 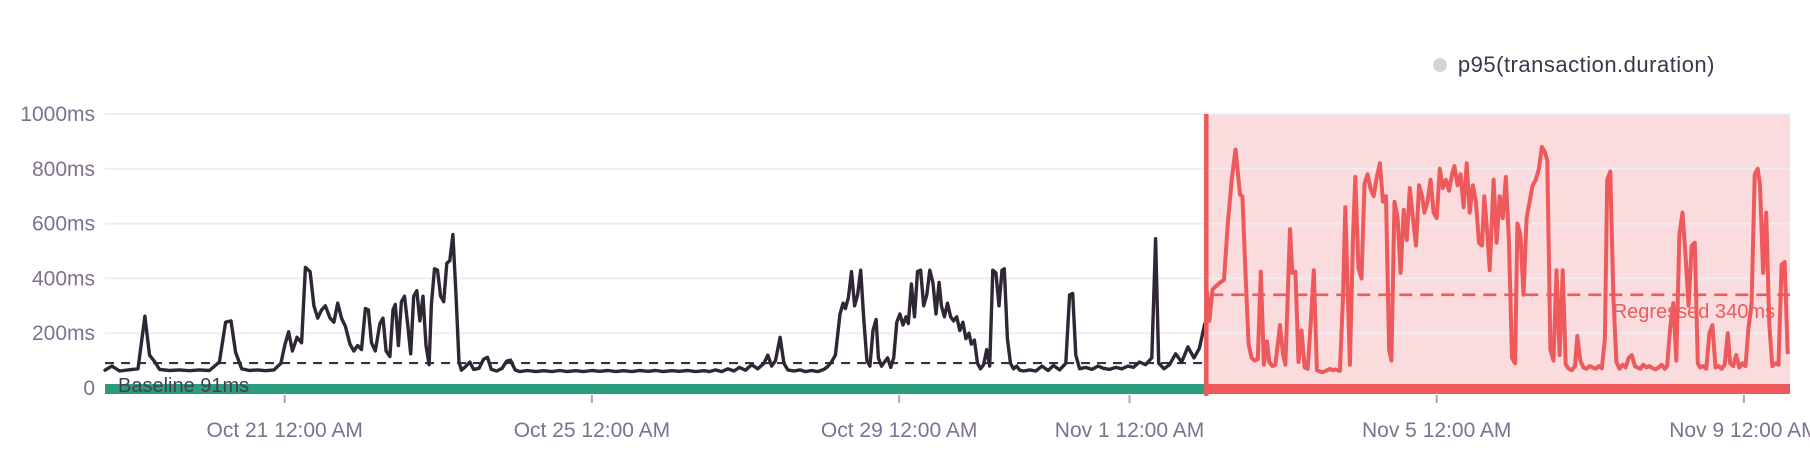 I want to click on legend: p95(transaction.duration), so click(x=1573, y=65).